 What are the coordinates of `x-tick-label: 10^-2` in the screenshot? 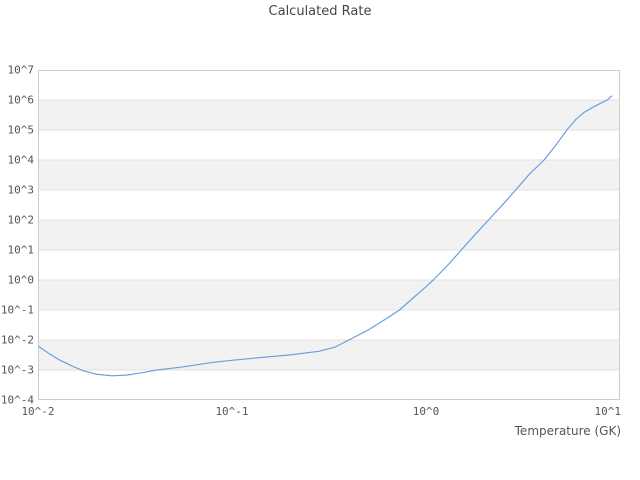 It's located at (38, 411).